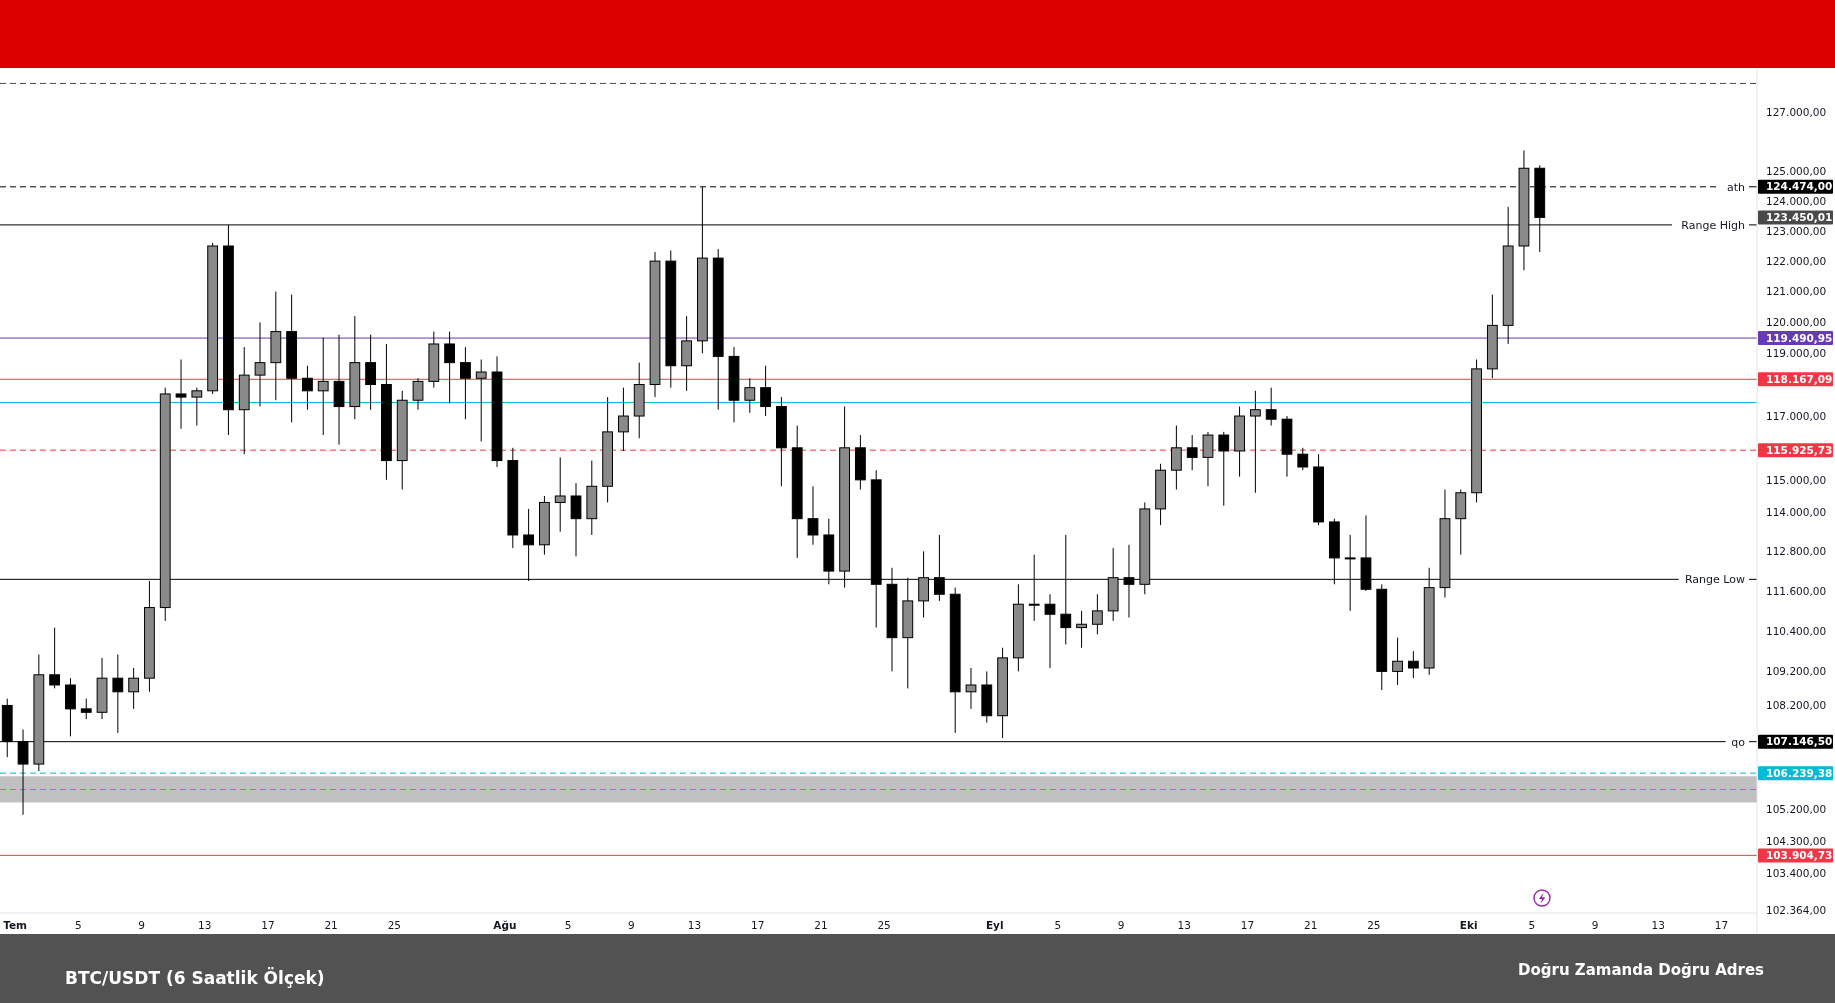 The image size is (1835, 1003). Describe the element at coordinates (1796, 260) in the screenshot. I see `y-tick-label: 122.000,00` at that location.